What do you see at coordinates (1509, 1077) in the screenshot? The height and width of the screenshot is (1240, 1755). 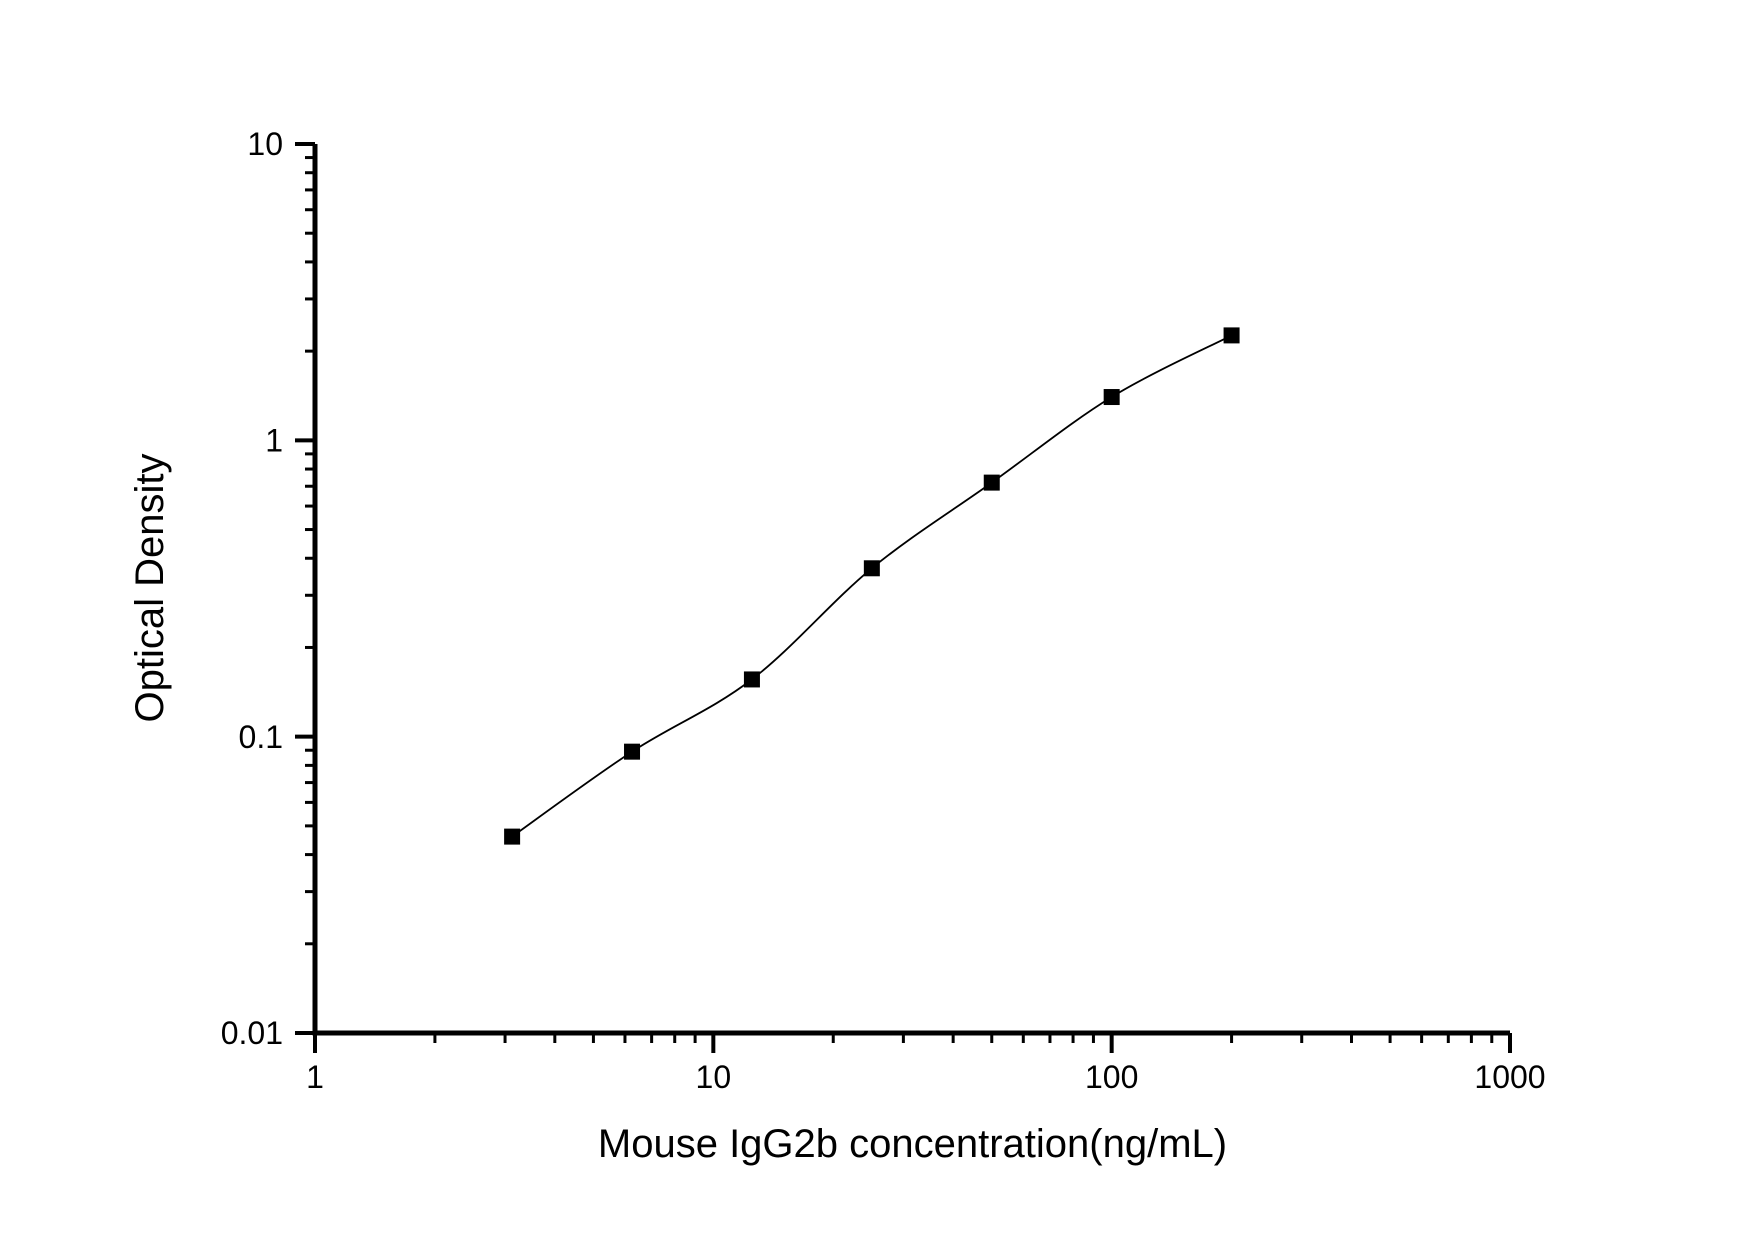 I see `x-tick-label: 1000` at bounding box center [1509, 1077].